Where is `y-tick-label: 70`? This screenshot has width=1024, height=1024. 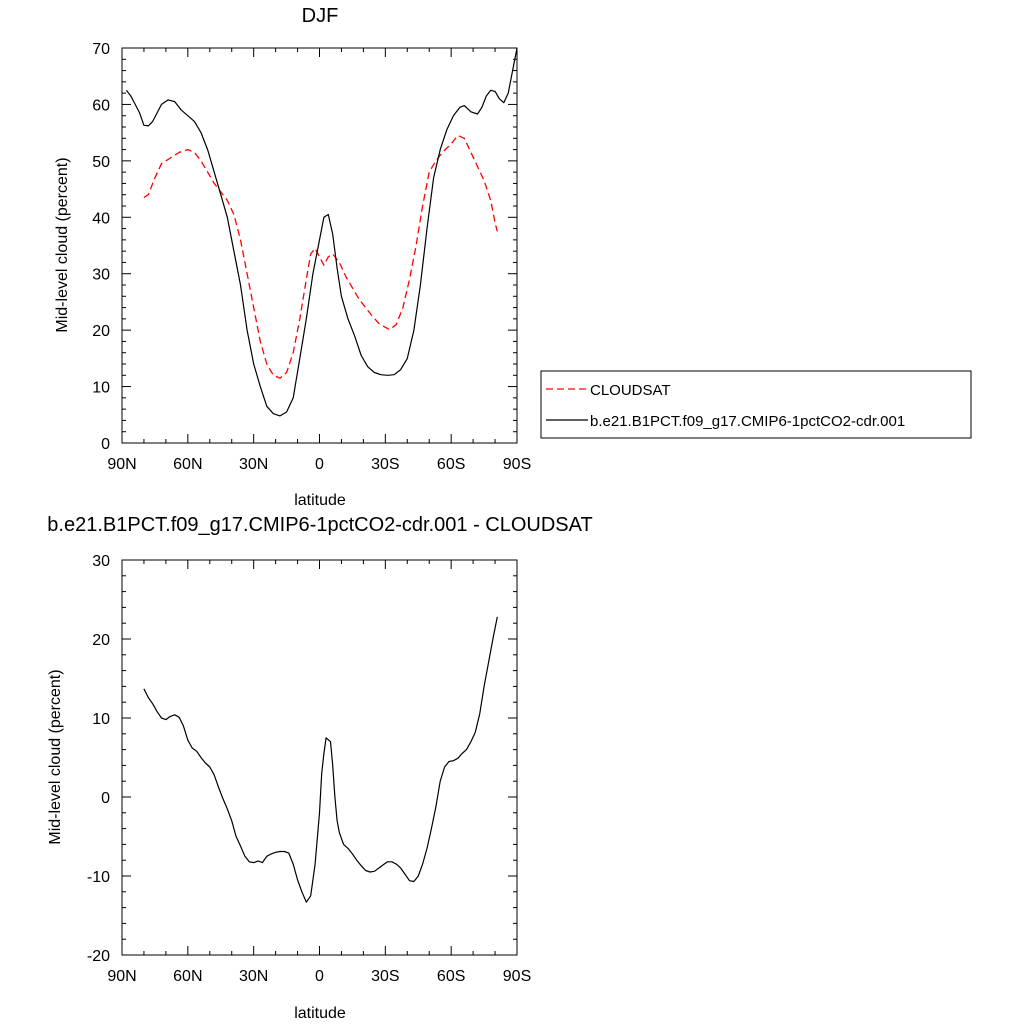
y-tick-label: 70 is located at coordinates (101, 49).